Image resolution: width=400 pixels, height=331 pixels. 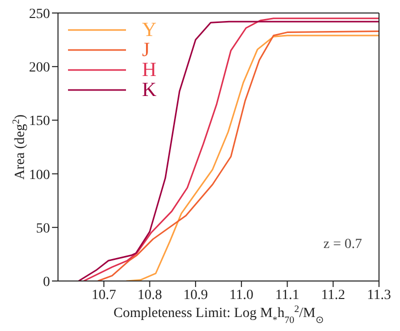 I want to click on legend-label: J, so click(x=146, y=50).